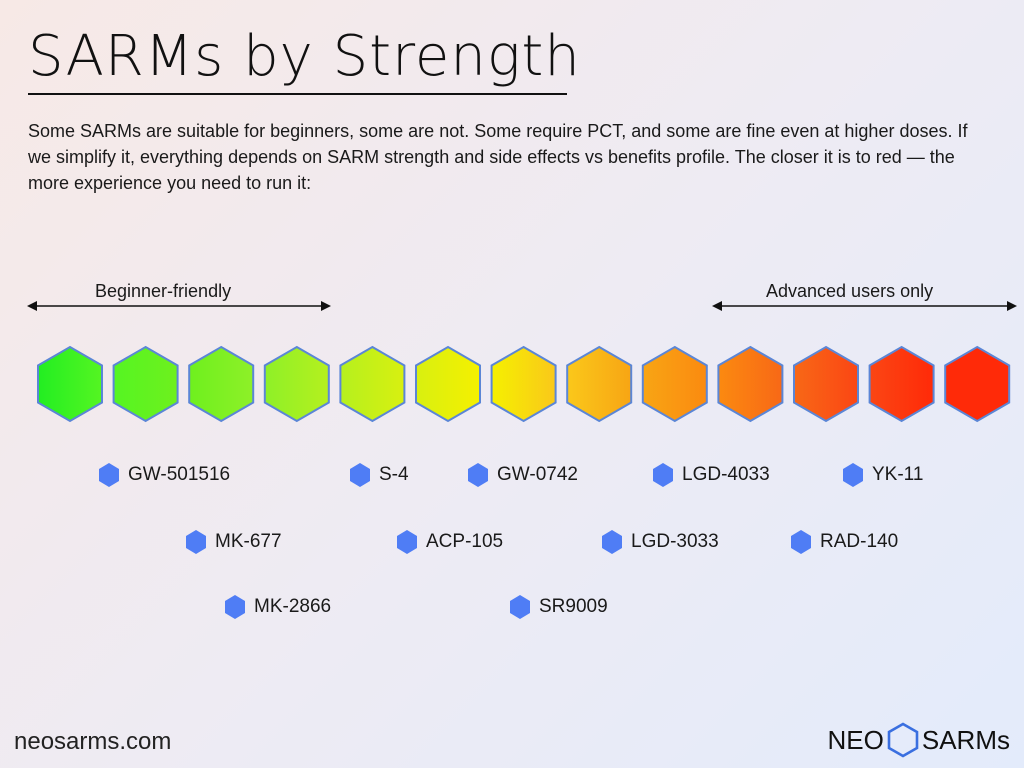 The image size is (1024, 768). What do you see at coordinates (304, 56) in the screenshot?
I see `page-title: SARMs by Strength` at bounding box center [304, 56].